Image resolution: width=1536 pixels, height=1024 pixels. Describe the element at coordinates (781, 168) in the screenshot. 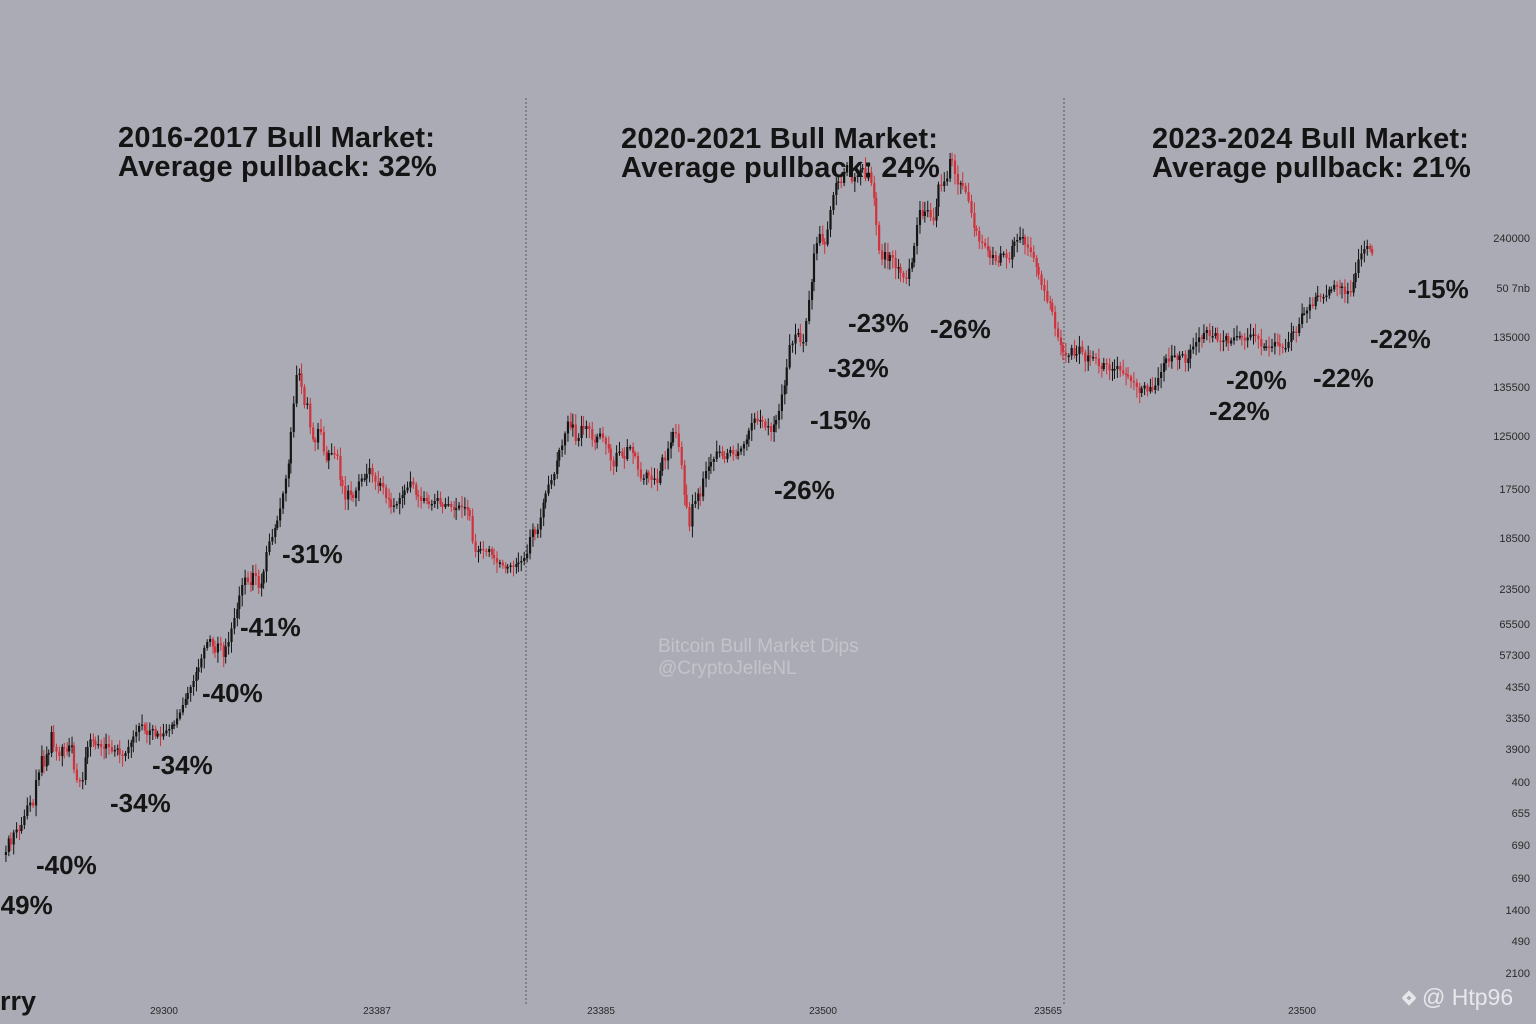

I see `section-subheading: Average pullback: 24%` at that location.